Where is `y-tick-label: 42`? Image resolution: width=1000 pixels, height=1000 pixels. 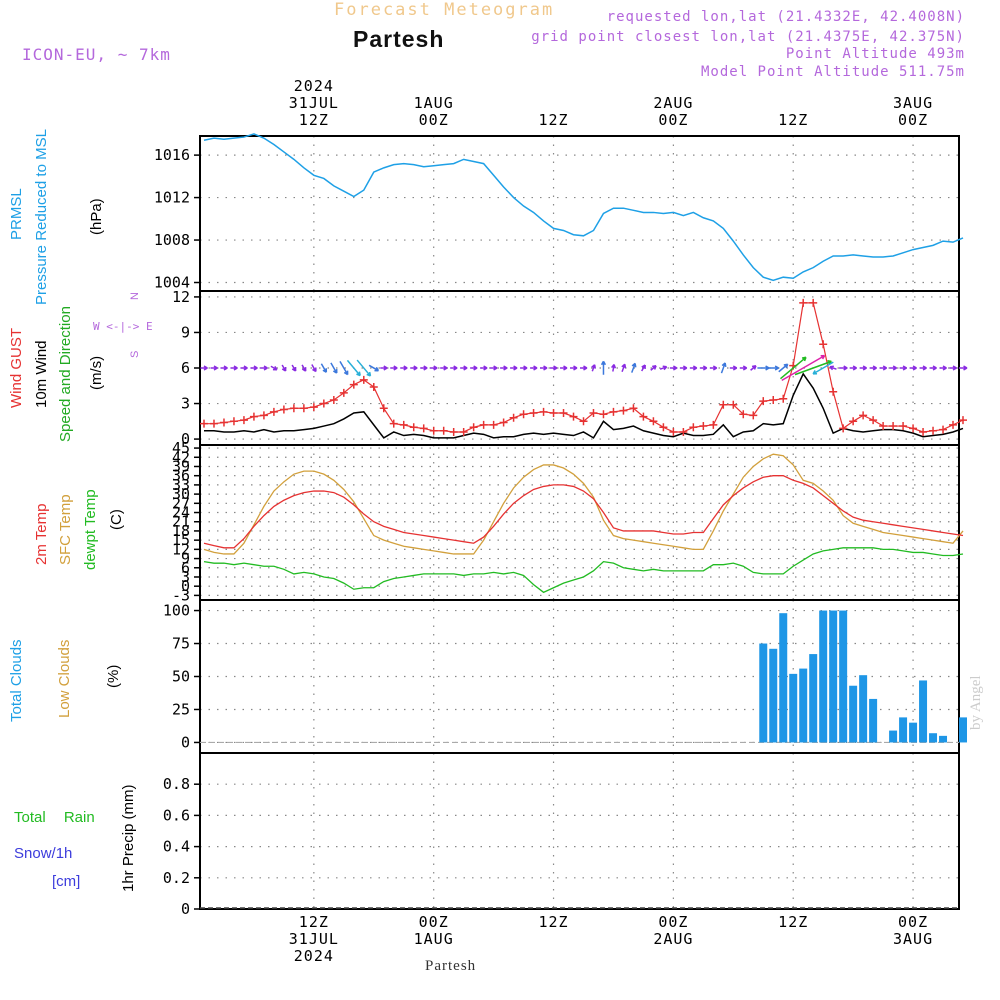 y-tick-label: 42 is located at coordinates (181, 457).